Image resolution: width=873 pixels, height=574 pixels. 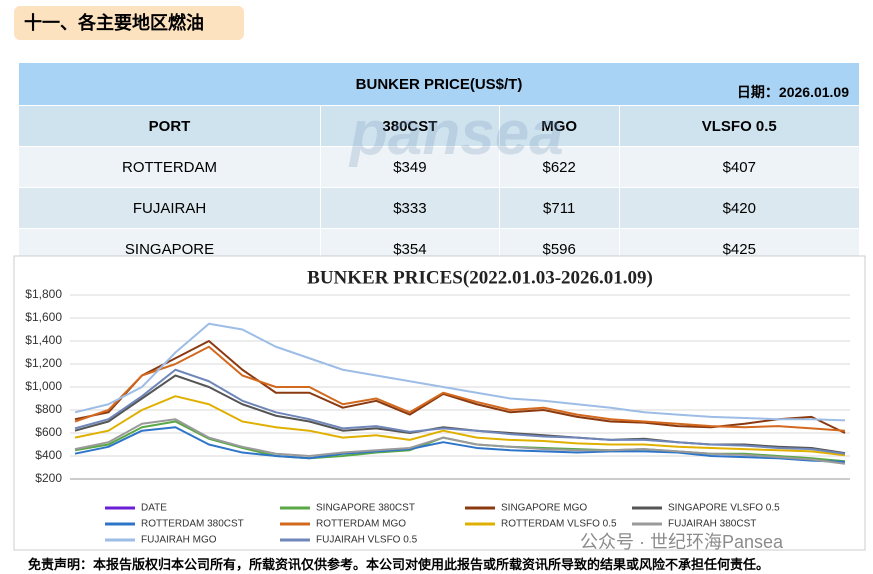 What do you see at coordinates (129, 23) in the screenshot?
I see `section-title: 十一、各主要地区燃油` at bounding box center [129, 23].